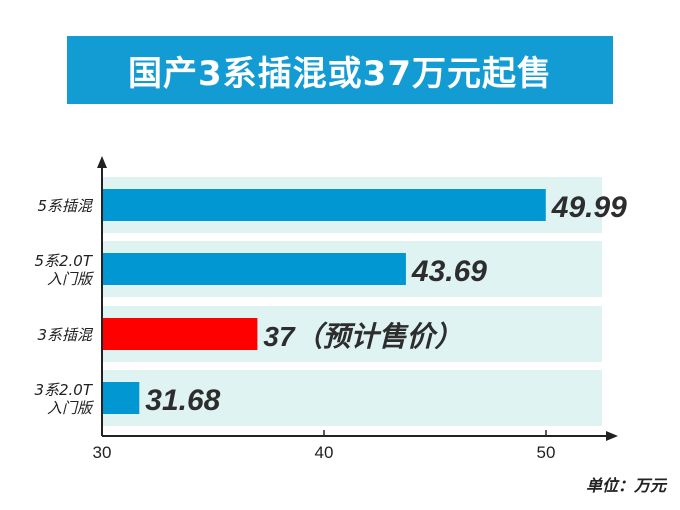 This screenshot has height=510, width=680. Describe the element at coordinates (324, 452) in the screenshot. I see `x-tick-label: 40` at that location.